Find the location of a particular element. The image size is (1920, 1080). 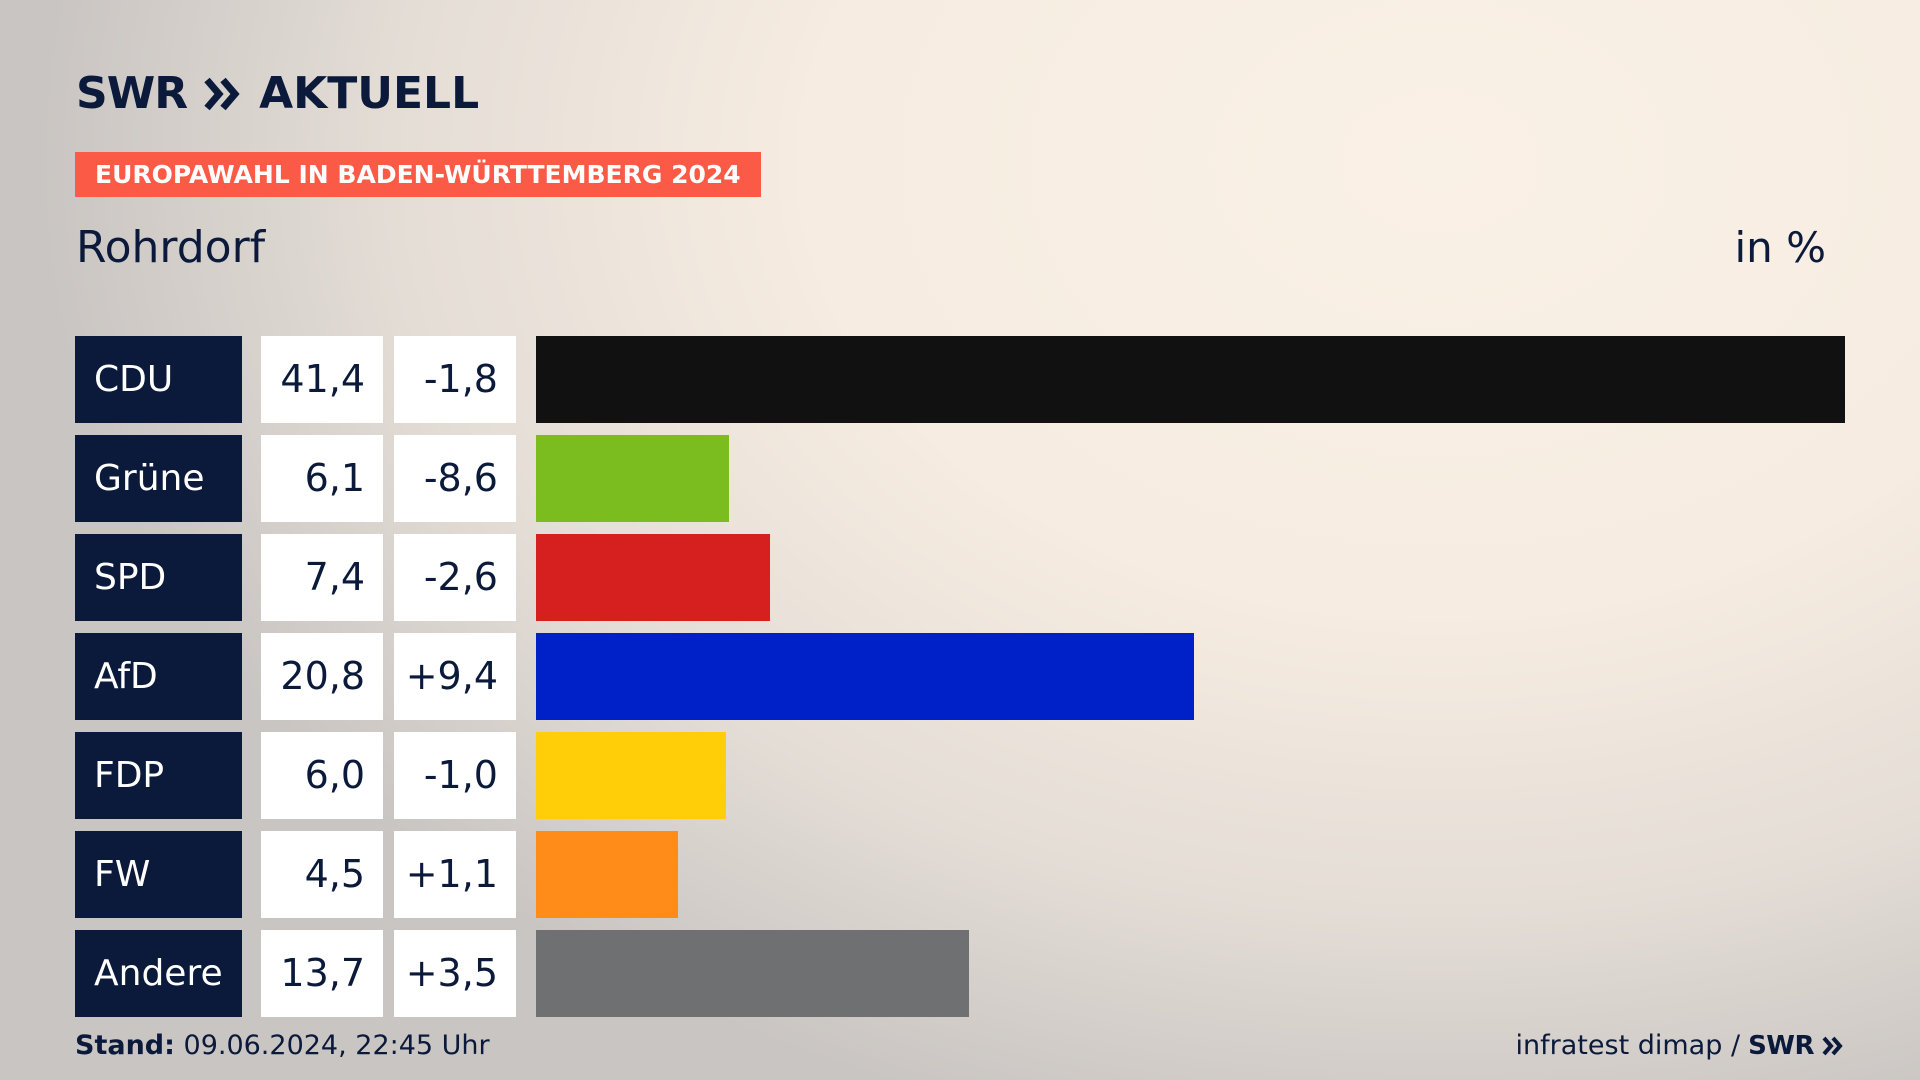

party-change: +9,4 is located at coordinates (455, 676).